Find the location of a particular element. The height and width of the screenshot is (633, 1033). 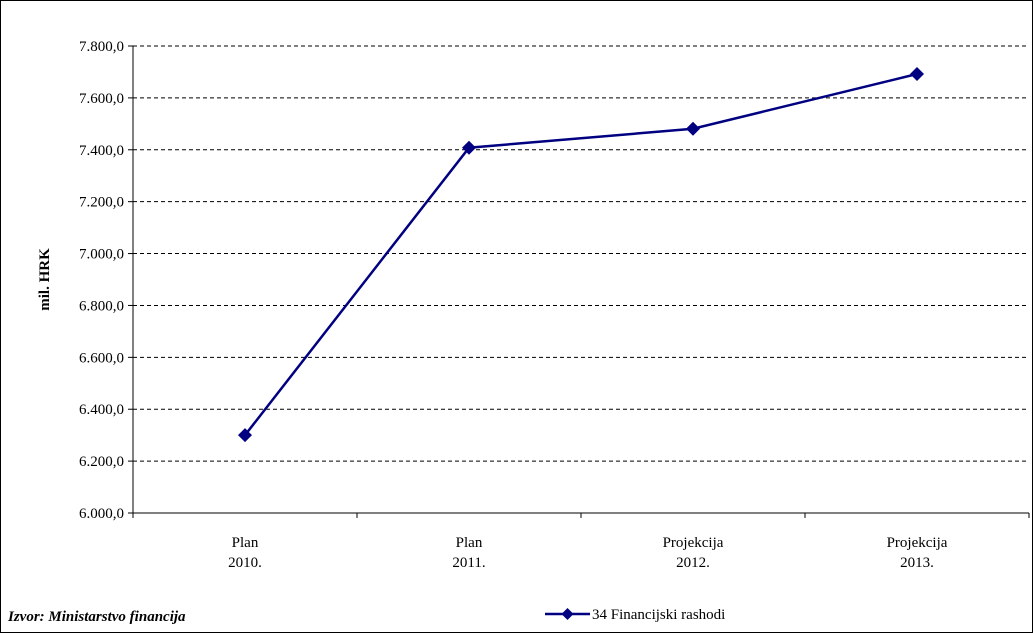

y-tick-label: 7.000,0 is located at coordinates (101, 255).